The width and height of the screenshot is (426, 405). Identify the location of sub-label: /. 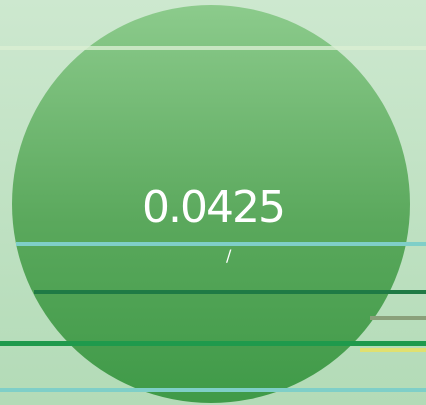
(229, 255).